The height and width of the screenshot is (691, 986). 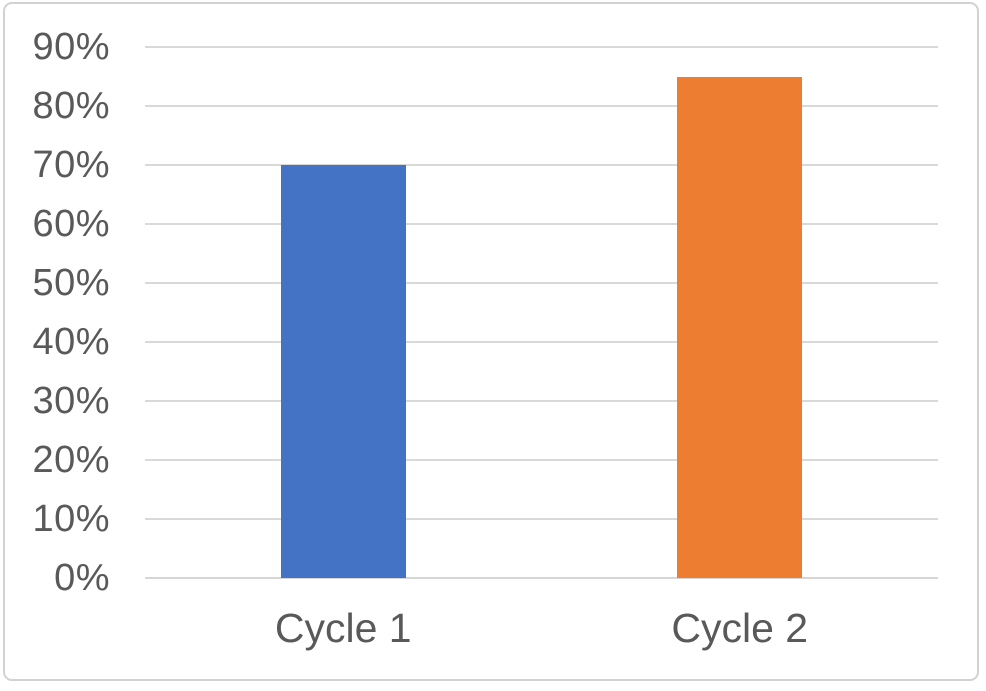 I want to click on y-tick-label-90%: 90%, so click(x=71, y=47).